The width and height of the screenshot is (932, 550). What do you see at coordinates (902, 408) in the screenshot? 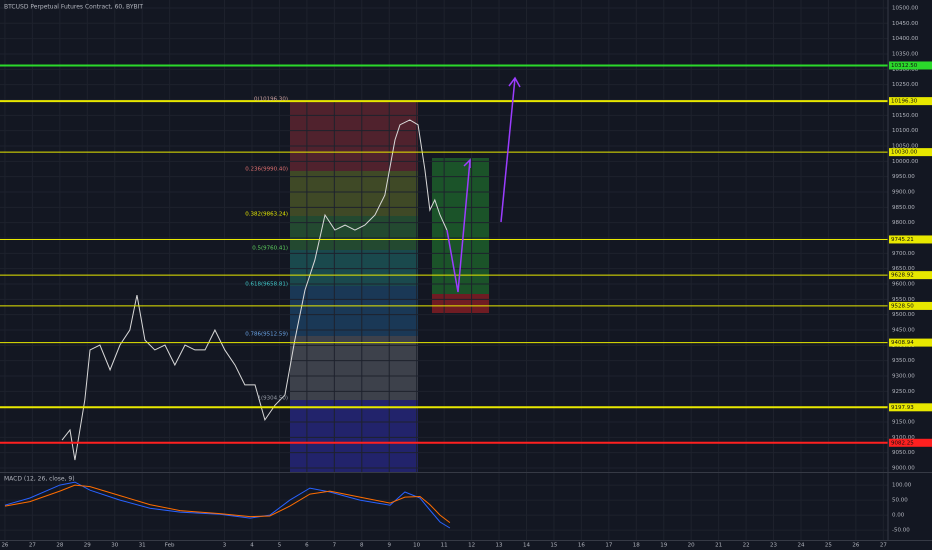
I see `price-tag-label: 9197.93` at bounding box center [902, 408].